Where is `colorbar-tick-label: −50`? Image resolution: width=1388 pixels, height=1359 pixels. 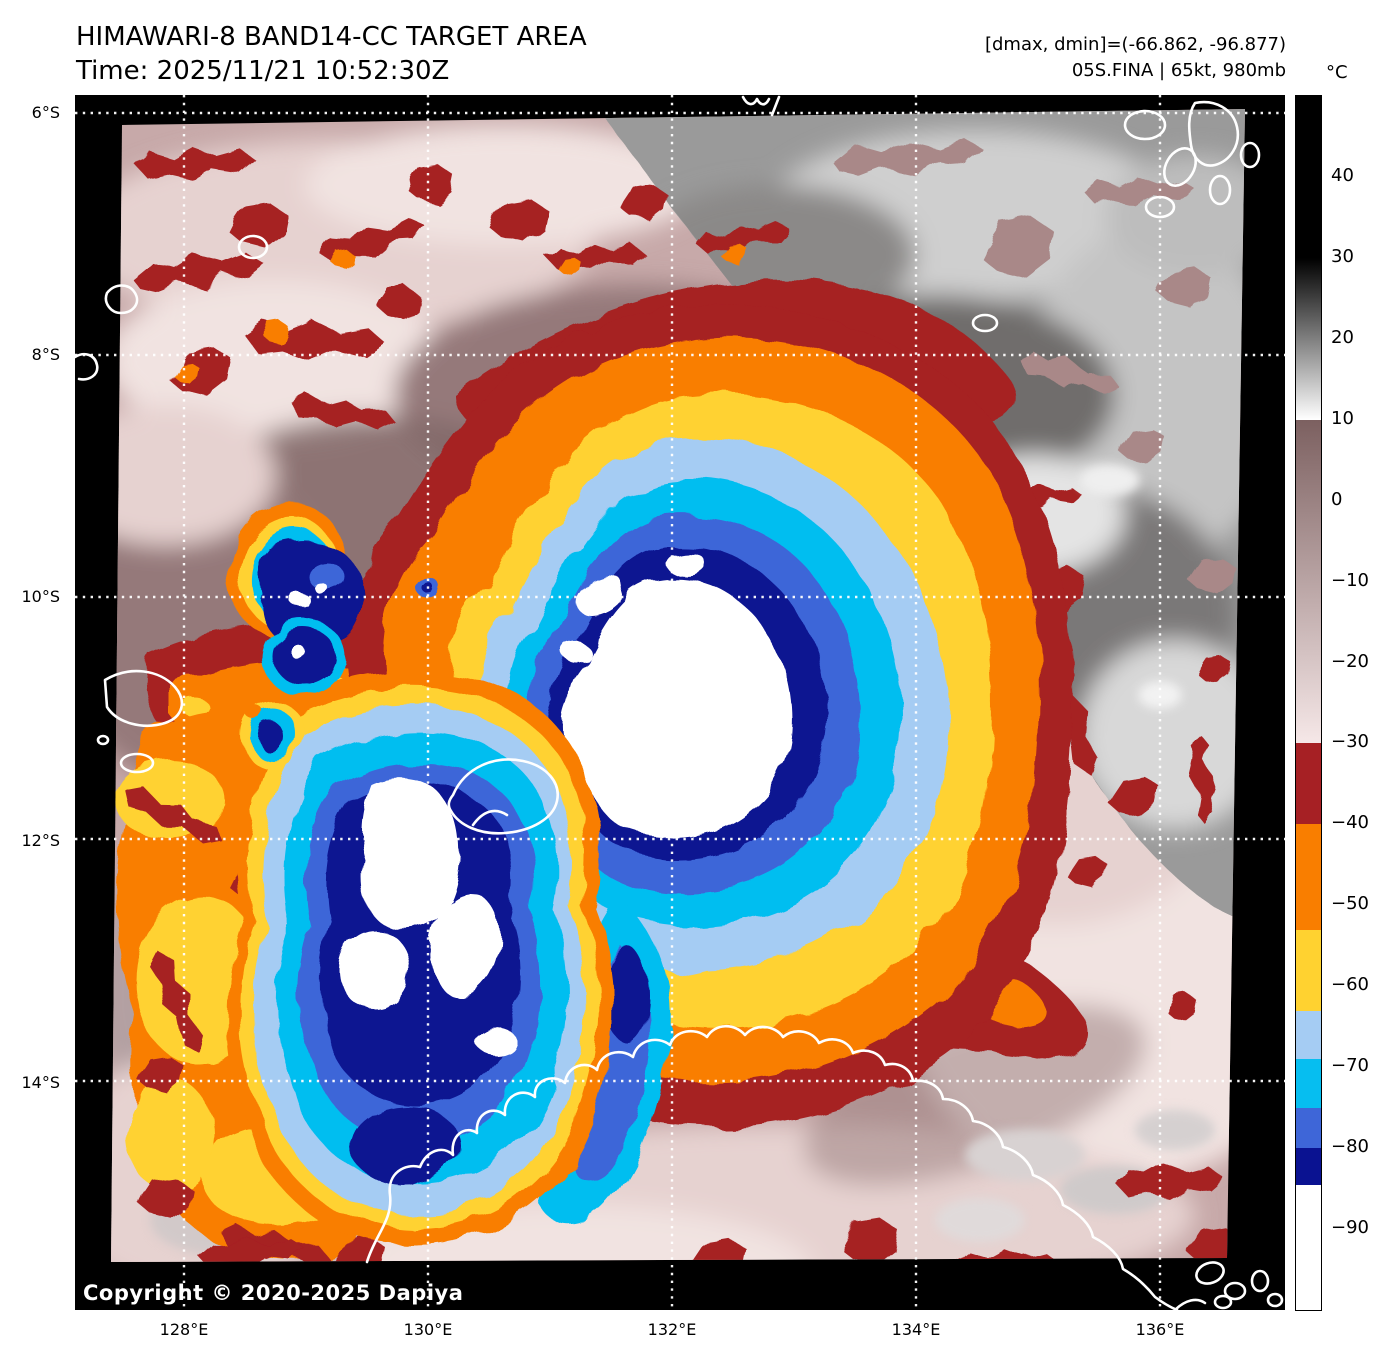 colorbar-tick-label: −50 is located at coordinates (1350, 904).